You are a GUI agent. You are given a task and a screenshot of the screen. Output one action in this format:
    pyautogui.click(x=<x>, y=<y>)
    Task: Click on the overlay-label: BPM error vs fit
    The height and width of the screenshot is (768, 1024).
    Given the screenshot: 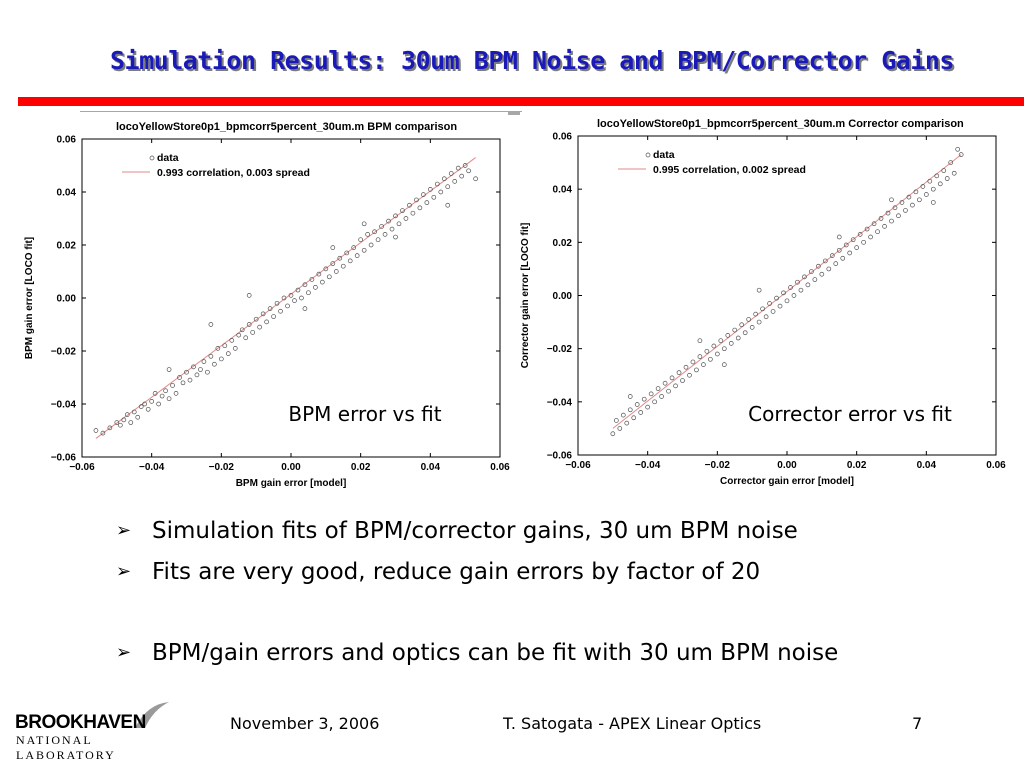 What is the action you would take?
    pyautogui.click(x=364, y=414)
    